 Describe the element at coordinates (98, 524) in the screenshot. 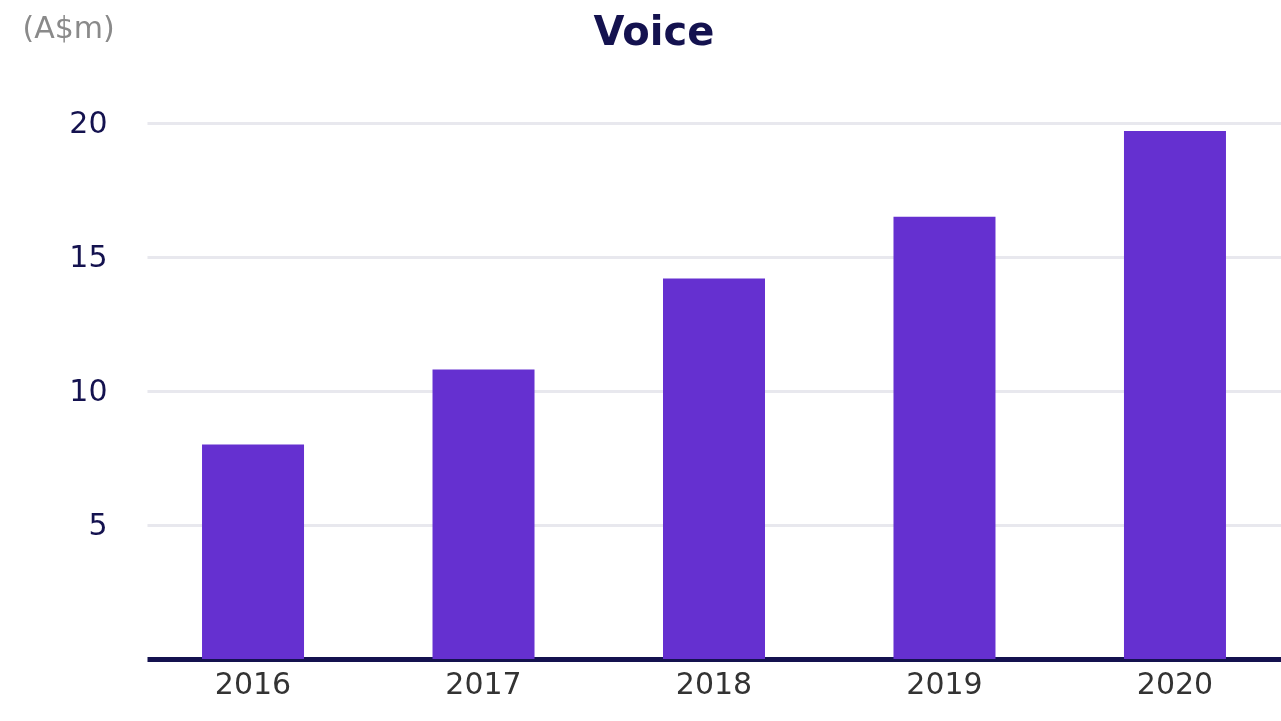

I see `y-tick-label: 5` at that location.